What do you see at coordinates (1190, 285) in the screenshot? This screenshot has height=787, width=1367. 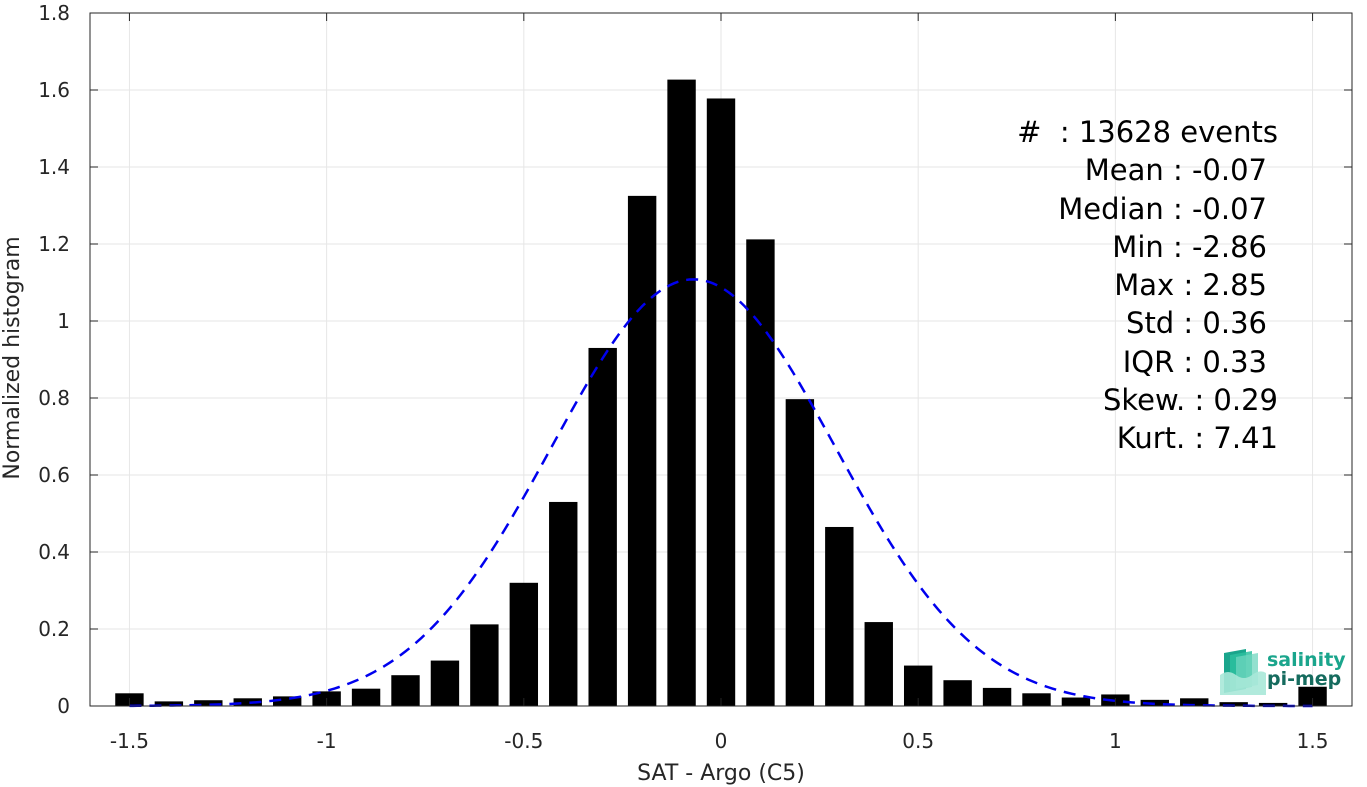 I see `stat-line: Max : 2.85` at bounding box center [1190, 285].